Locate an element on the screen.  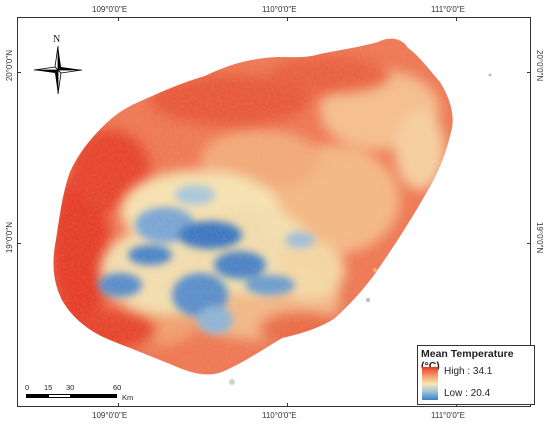
top-tick-label-110: 110°0'0"E is located at coordinates (279, 9).